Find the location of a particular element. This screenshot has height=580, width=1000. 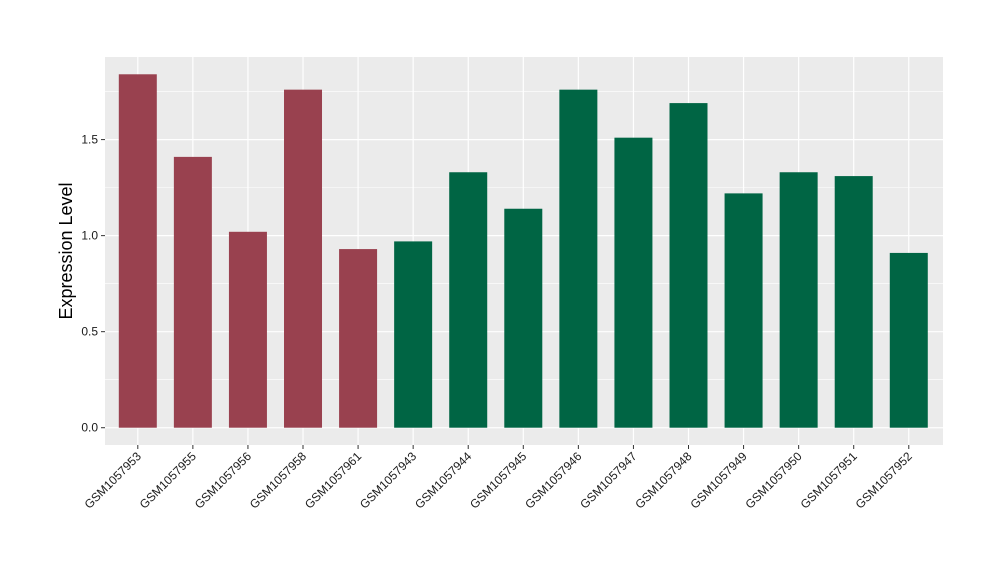

y-tick-label: 1.5 is located at coordinates (89, 140).